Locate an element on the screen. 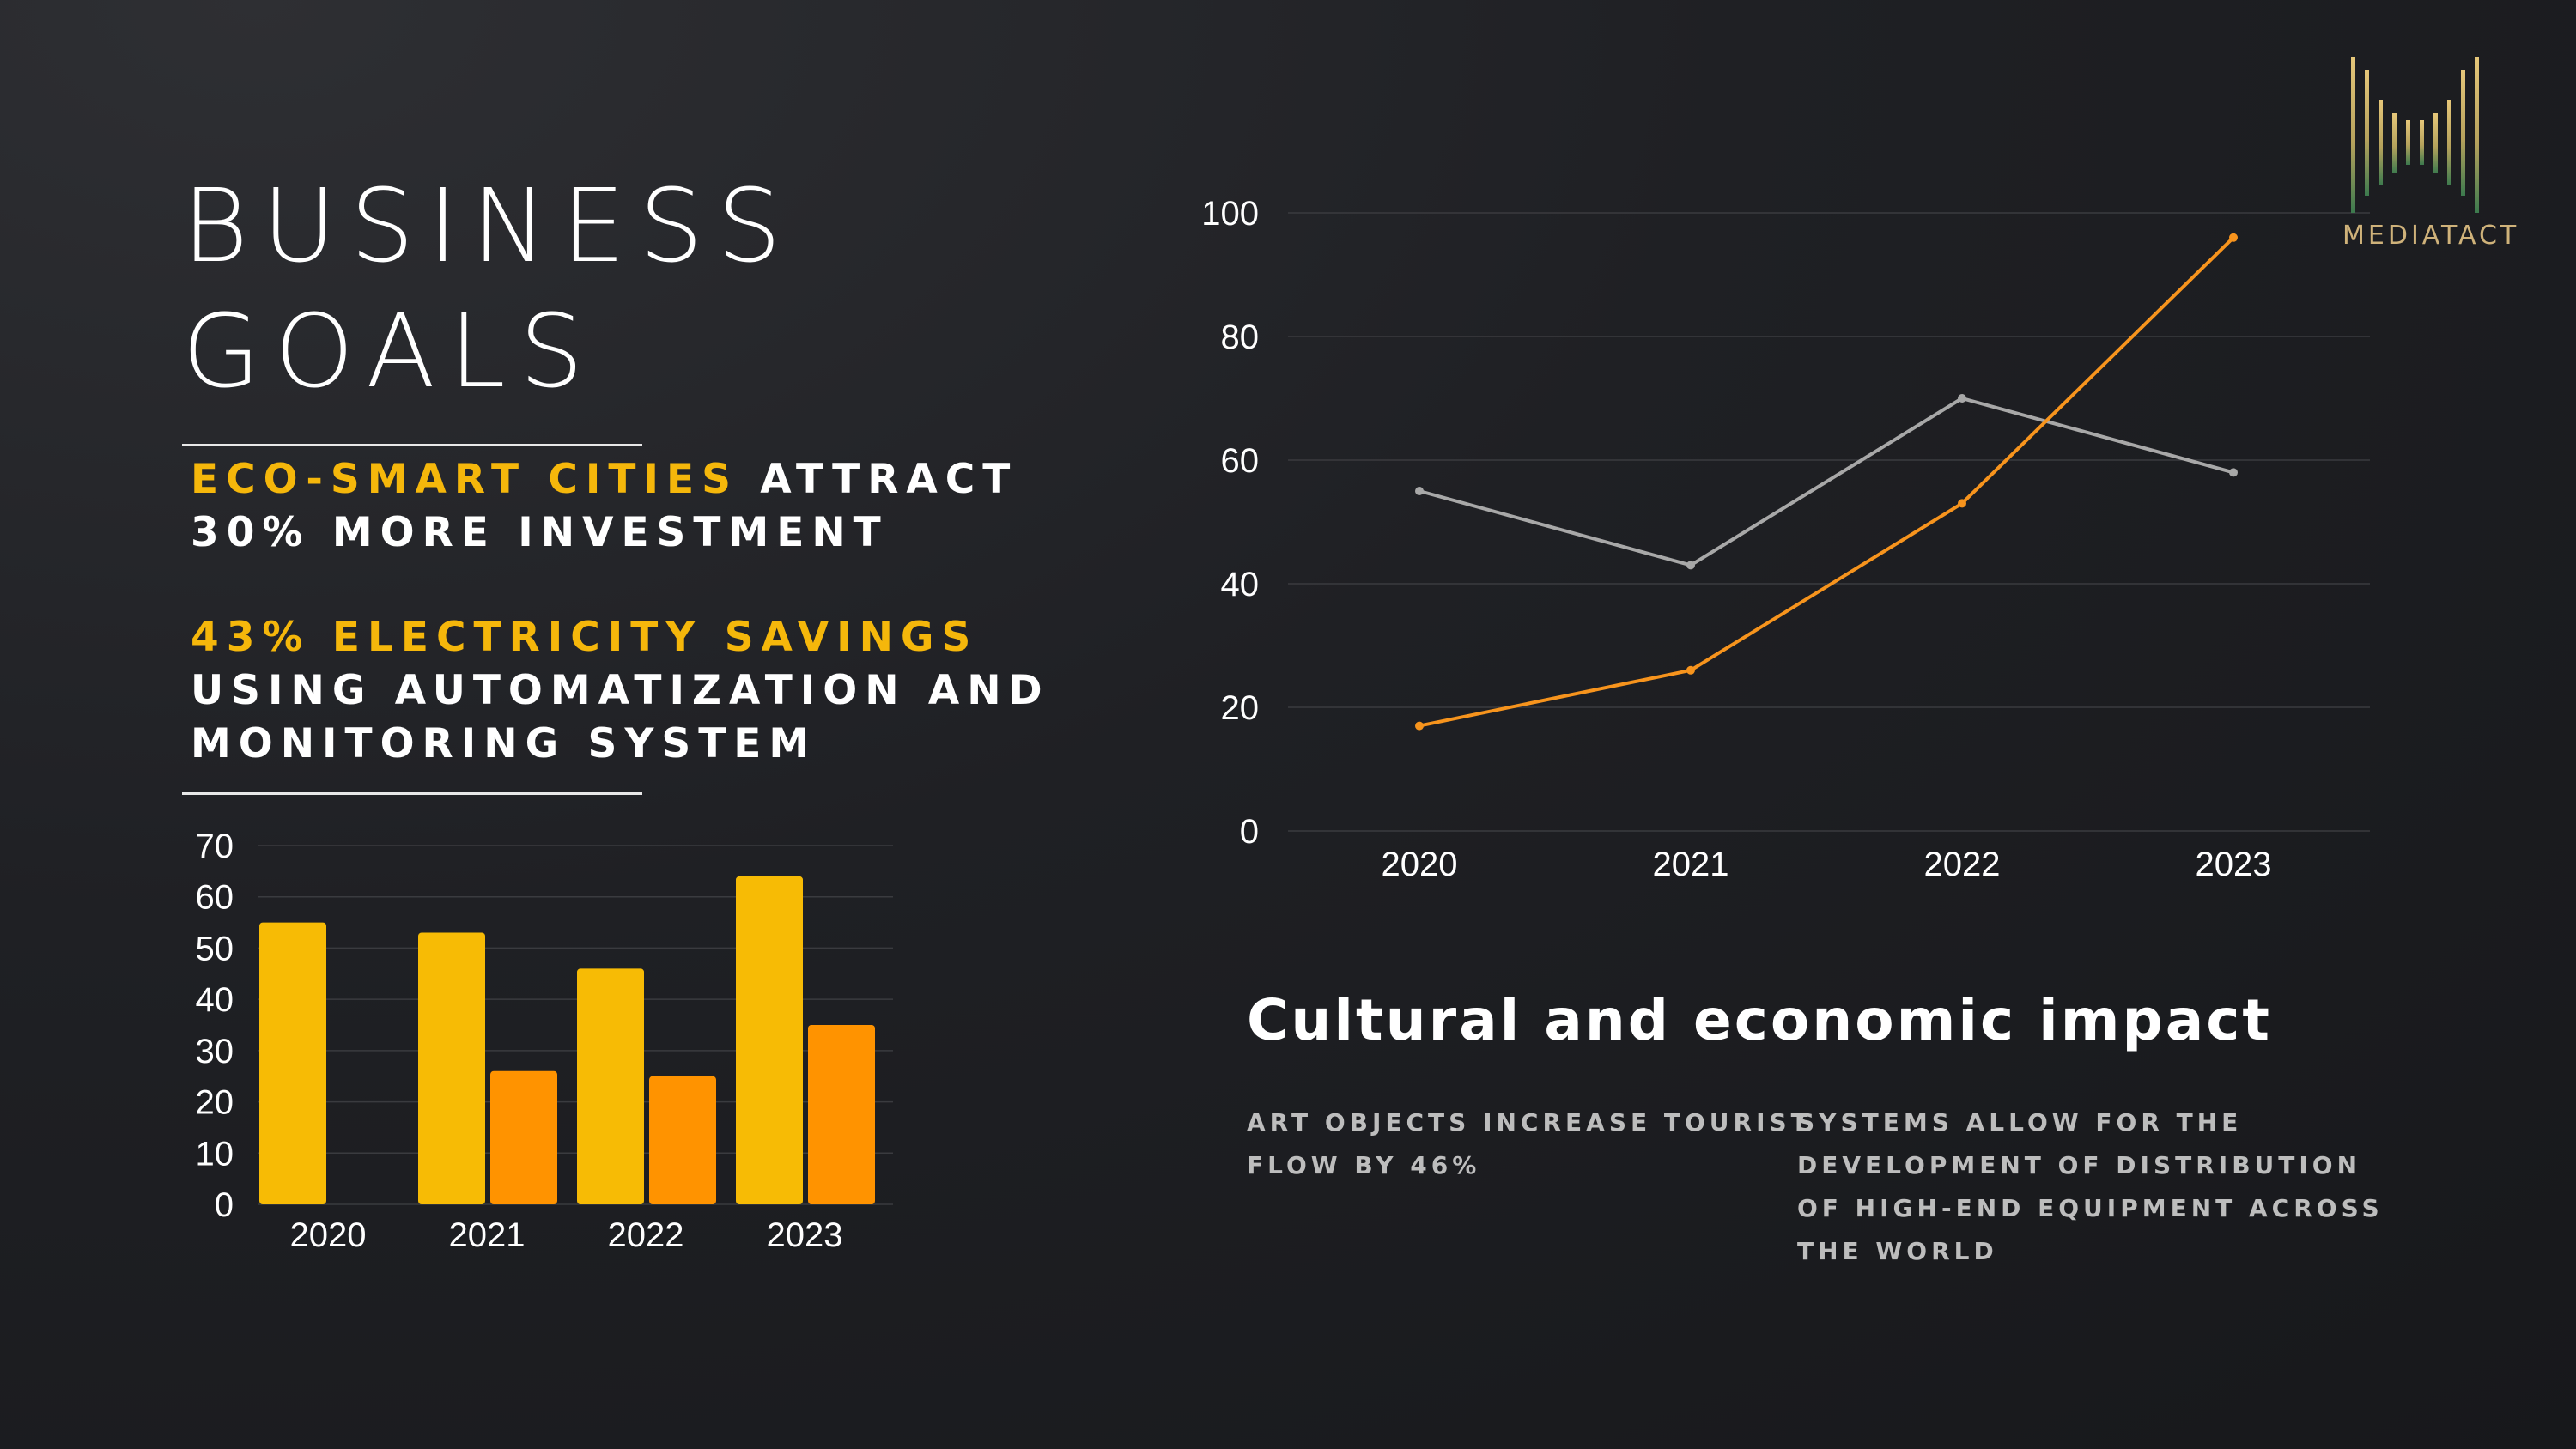 Image resolution: width=2576 pixels, height=1449 pixels. stat-electricity-line2: USING AUTOMATIZATION AND is located at coordinates (620, 690).